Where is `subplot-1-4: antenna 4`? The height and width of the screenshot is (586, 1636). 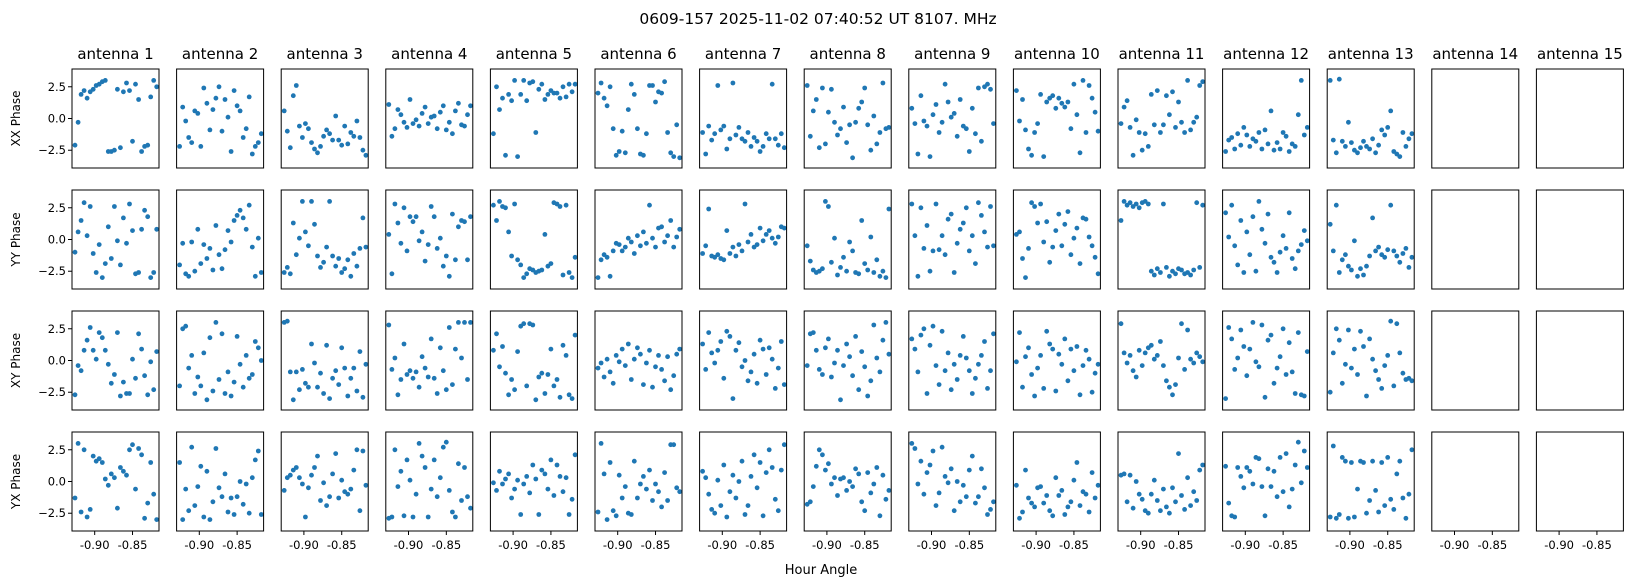 subplot-1-4: antenna 4 is located at coordinates (429, 107).